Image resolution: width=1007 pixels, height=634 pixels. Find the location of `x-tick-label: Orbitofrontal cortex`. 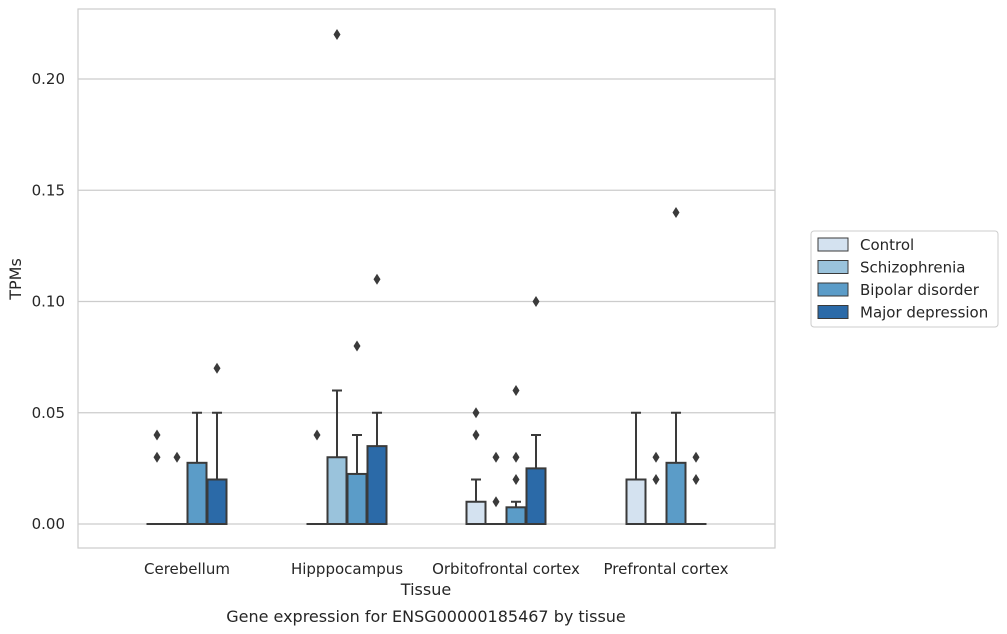

x-tick-label: Orbitofrontal cortex is located at coordinates (506, 569).